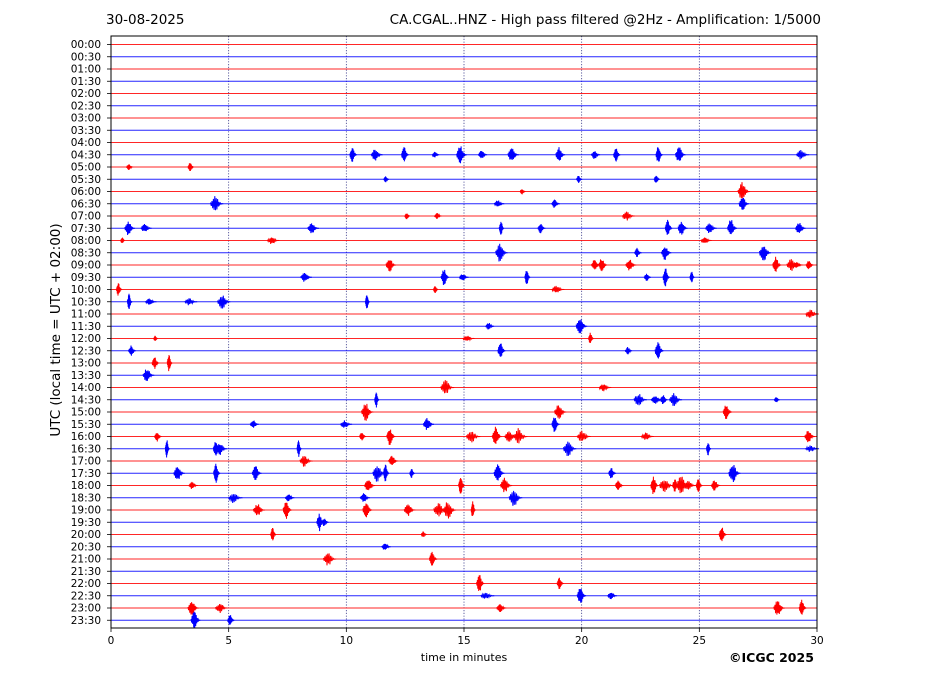 The height and width of the screenshot is (696, 927). I want to click on row-tick-label: 11:00, so click(86, 315).